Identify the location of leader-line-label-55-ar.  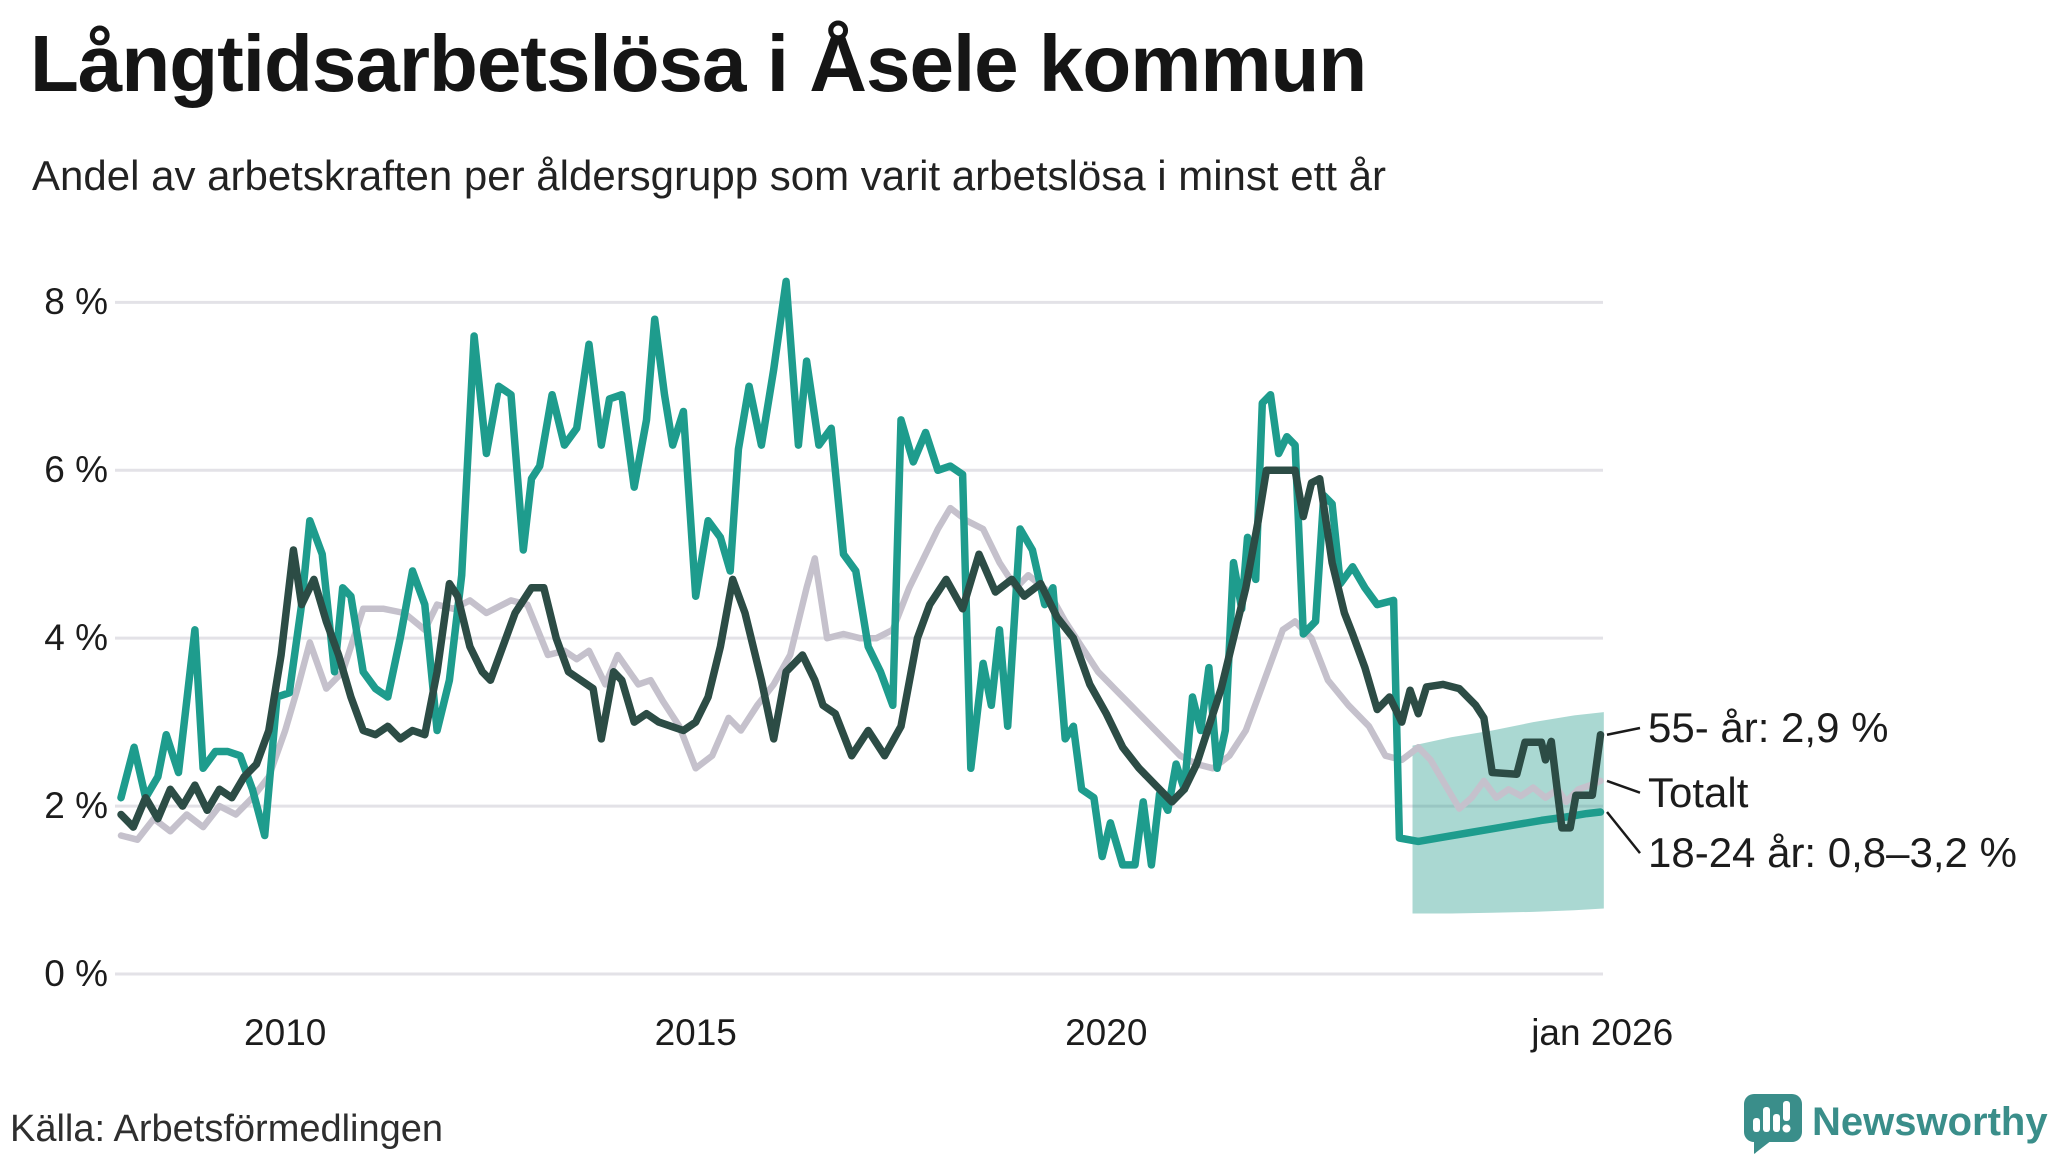
(1623, 731).